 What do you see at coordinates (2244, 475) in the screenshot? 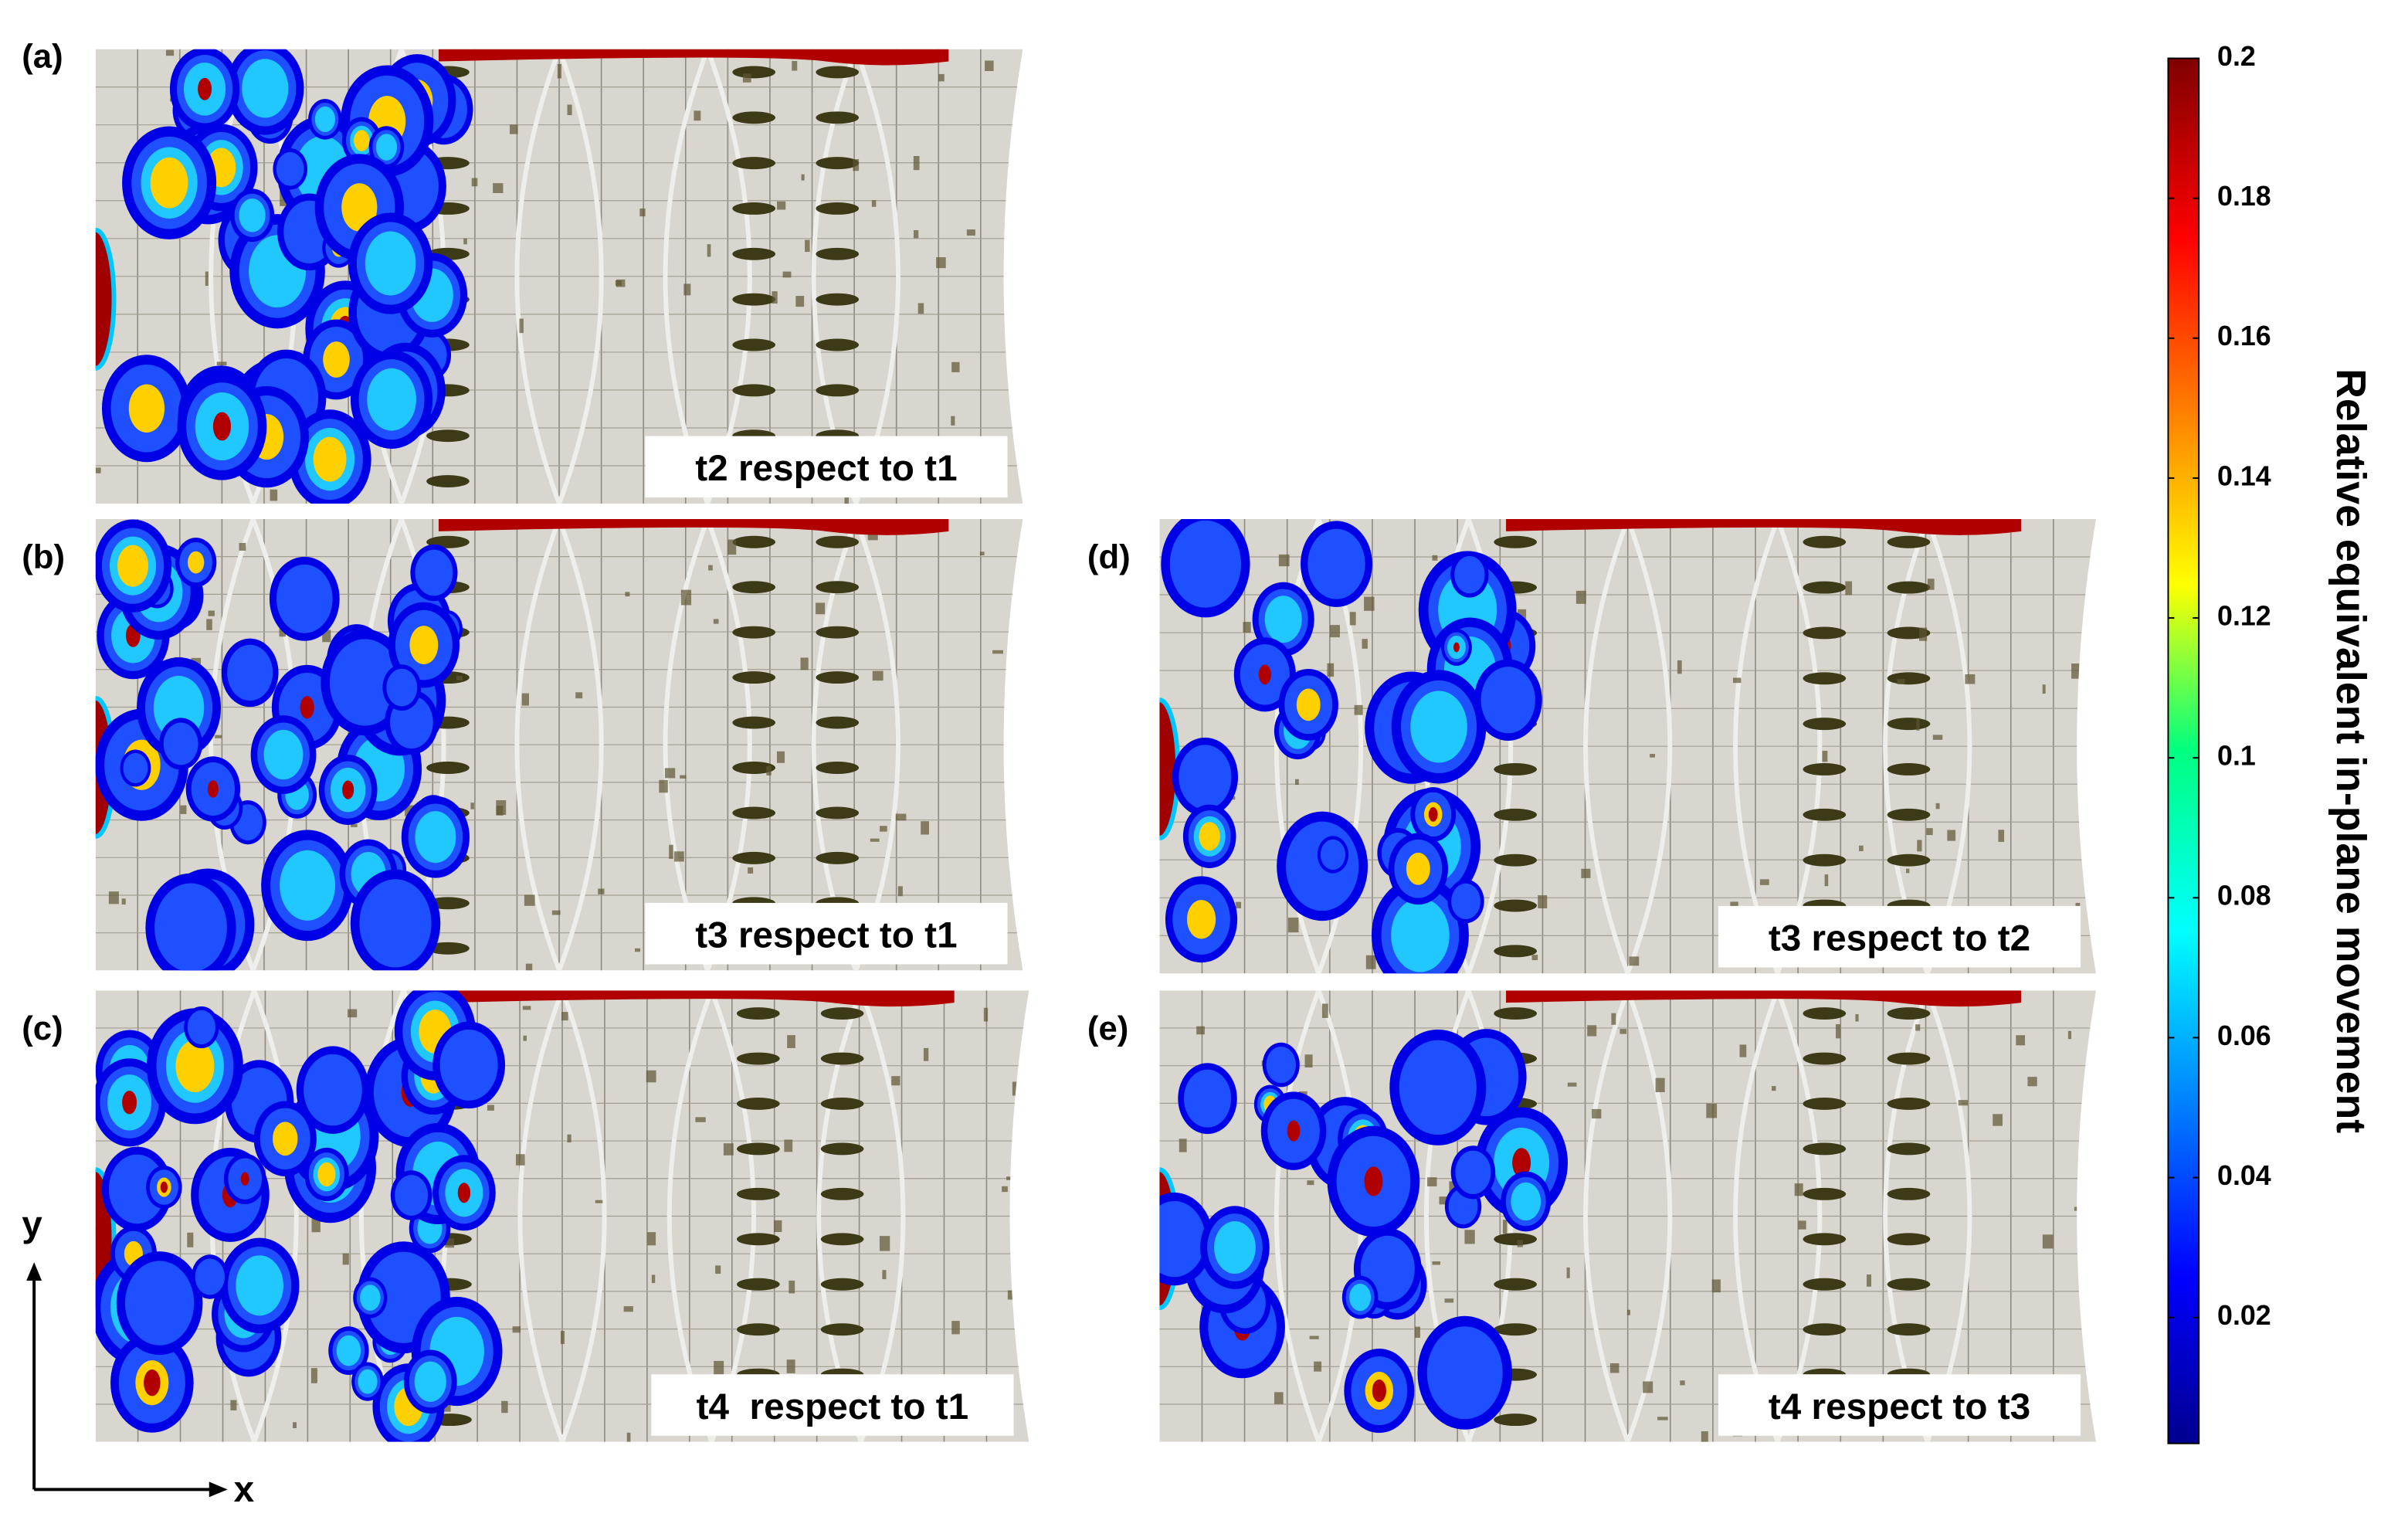
I see `colorbar-tick-label: 0.14` at bounding box center [2244, 475].